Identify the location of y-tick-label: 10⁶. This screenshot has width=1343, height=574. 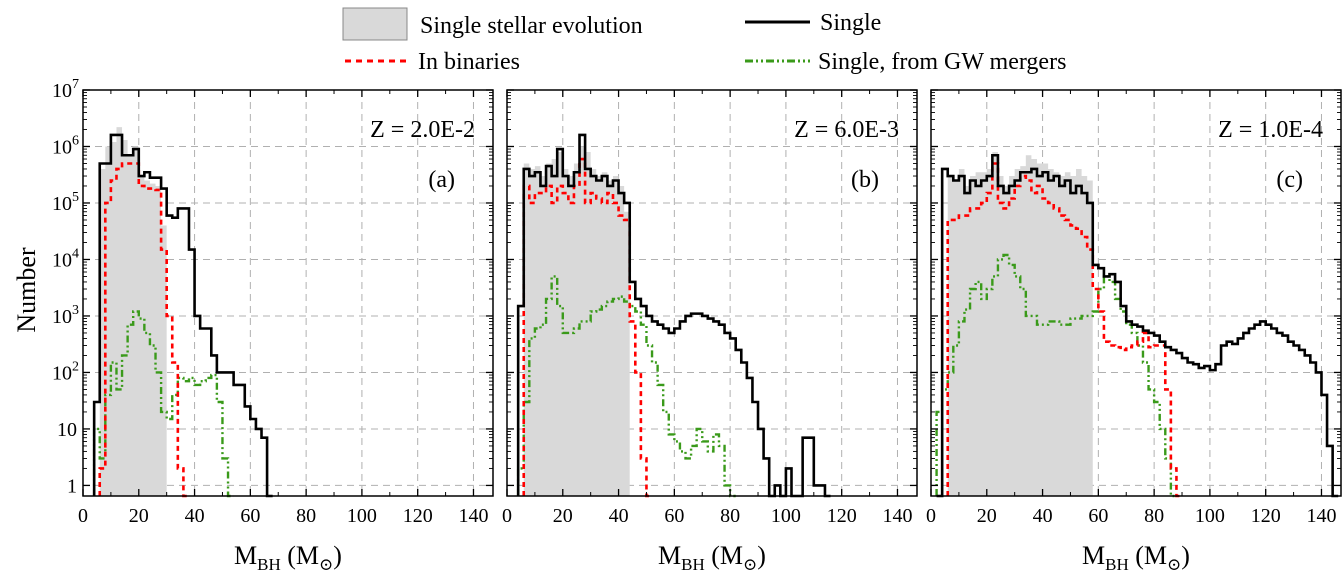
(65, 145).